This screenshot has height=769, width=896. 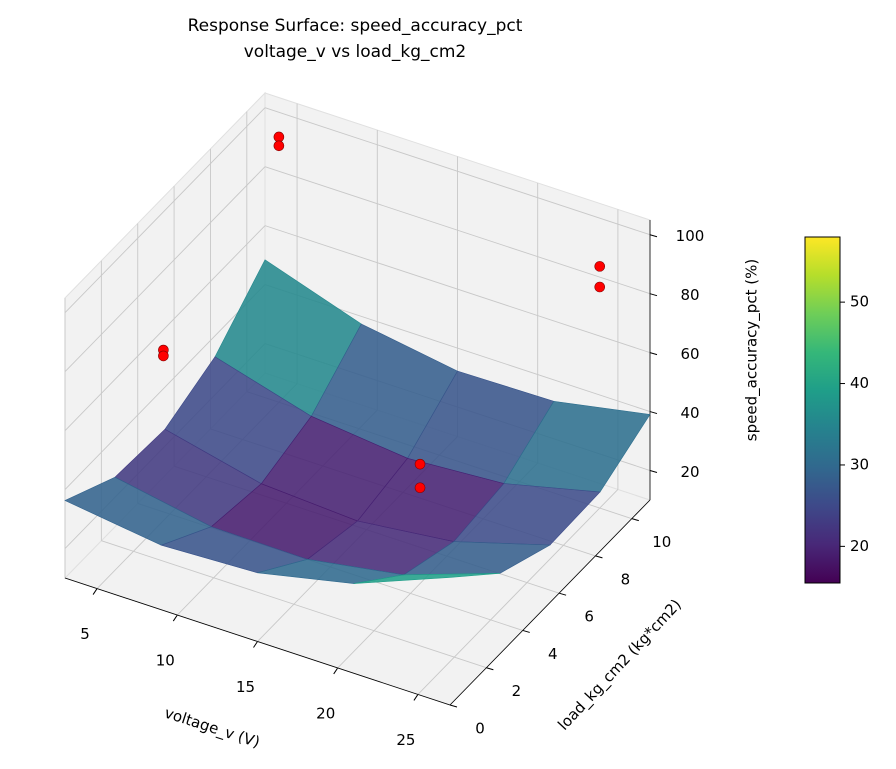 I want to click on x-tick-label: 15, so click(x=245, y=687).